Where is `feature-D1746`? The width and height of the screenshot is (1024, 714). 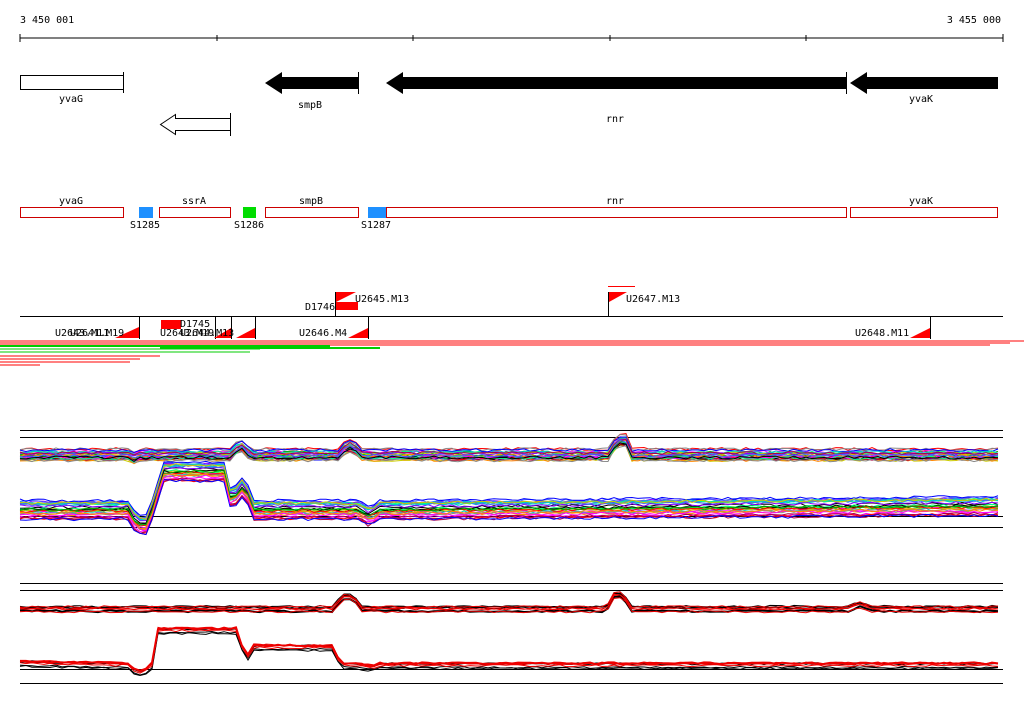
feature-D1746 is located at coordinates (347, 306).